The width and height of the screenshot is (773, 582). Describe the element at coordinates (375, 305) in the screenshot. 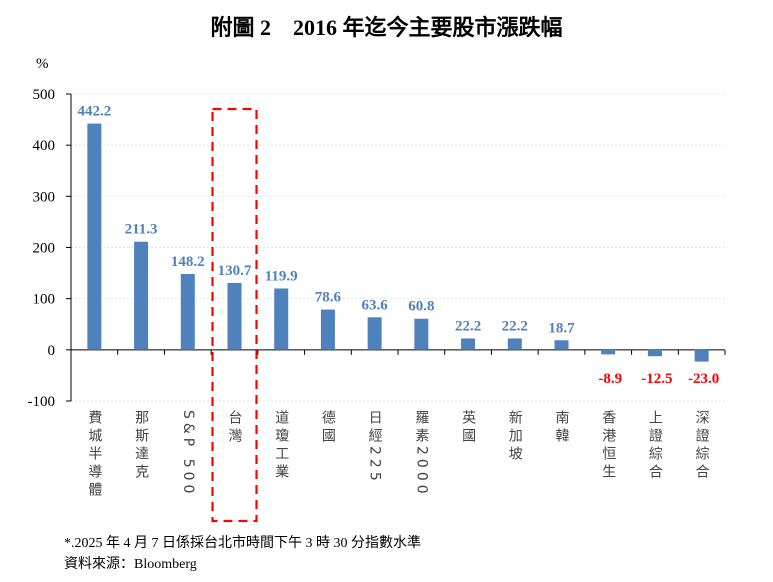

I see `data-label: 63.6` at that location.